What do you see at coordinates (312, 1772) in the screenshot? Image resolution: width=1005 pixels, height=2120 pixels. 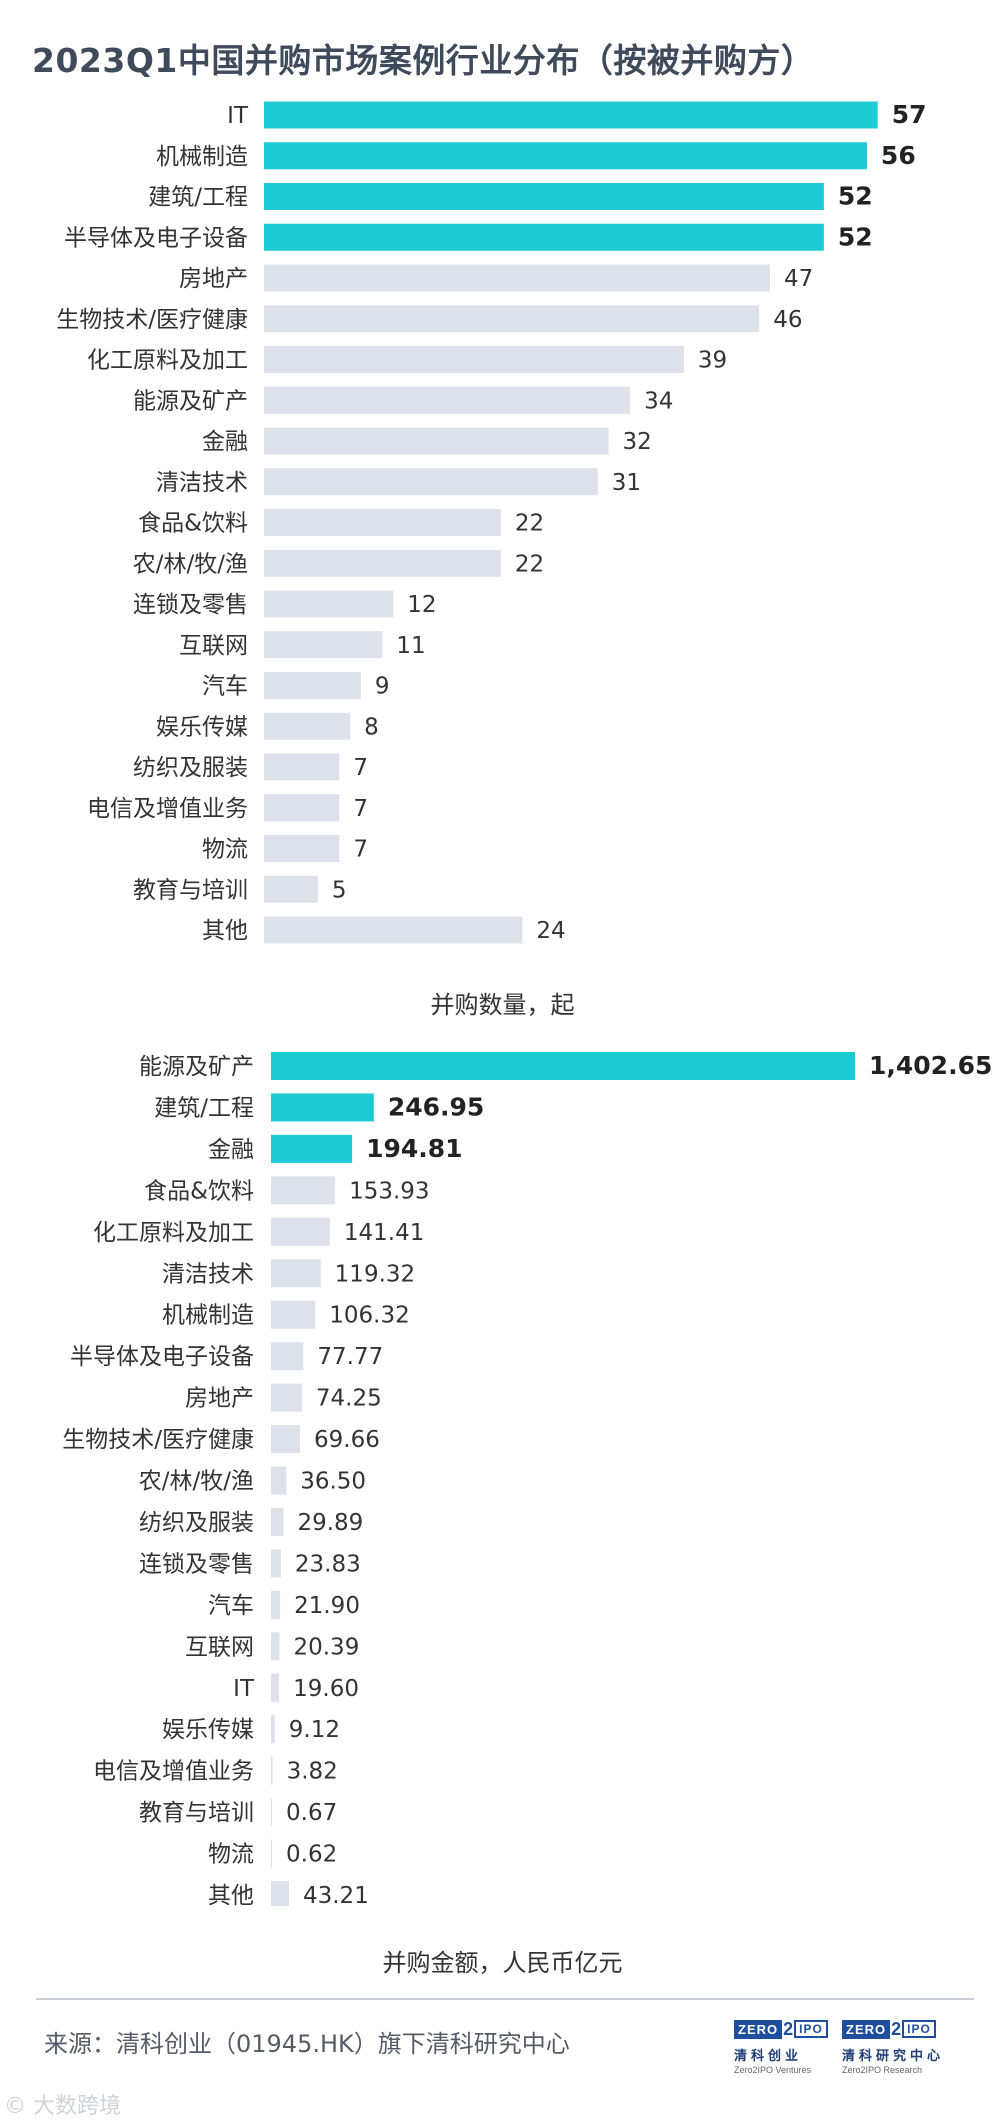 I see `value-label: 3.82` at bounding box center [312, 1772].